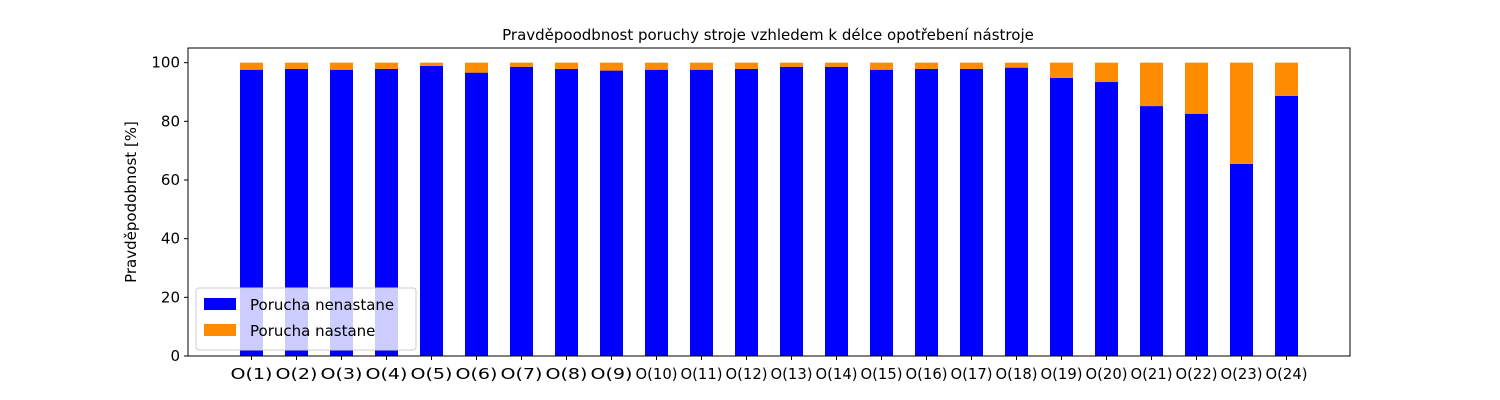  What do you see at coordinates (1242, 374) in the screenshot?
I see `x-tick-label-o-23: O(23)` at bounding box center [1242, 374].